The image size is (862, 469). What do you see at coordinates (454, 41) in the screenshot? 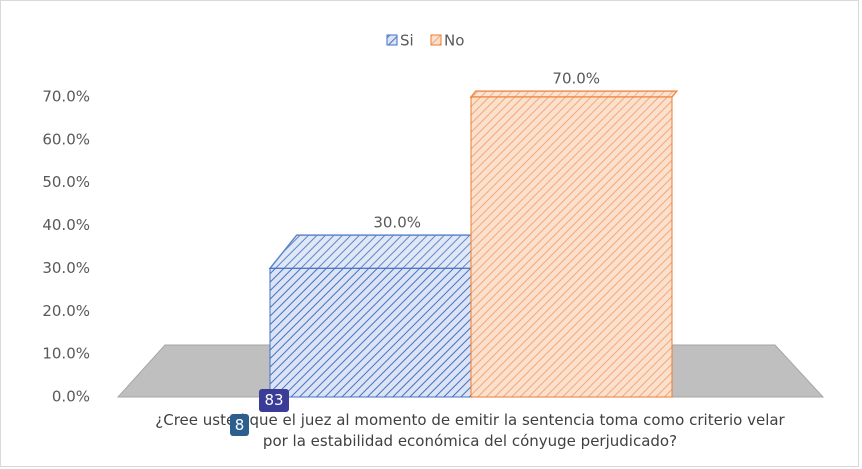
I see `legend-label: No` at bounding box center [454, 41].